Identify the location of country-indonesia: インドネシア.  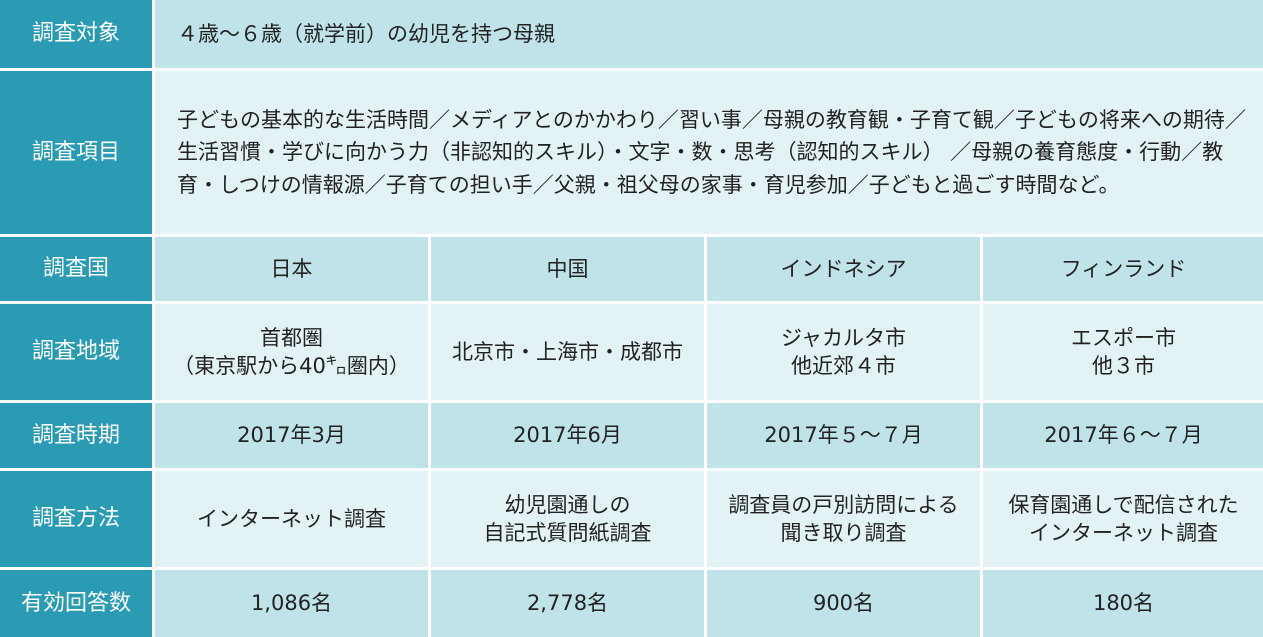
(843, 269).